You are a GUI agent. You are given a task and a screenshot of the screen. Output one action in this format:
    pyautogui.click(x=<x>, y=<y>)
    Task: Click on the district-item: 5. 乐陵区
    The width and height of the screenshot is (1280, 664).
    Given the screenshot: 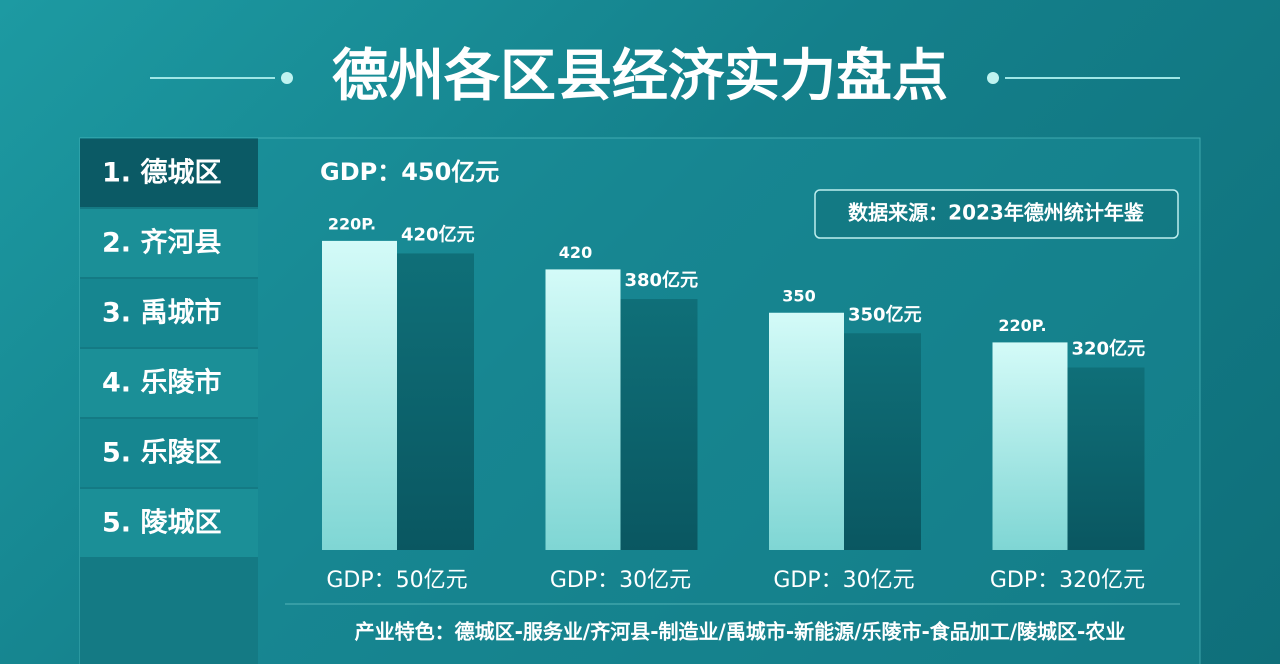 What is the action you would take?
    pyautogui.click(x=161, y=453)
    